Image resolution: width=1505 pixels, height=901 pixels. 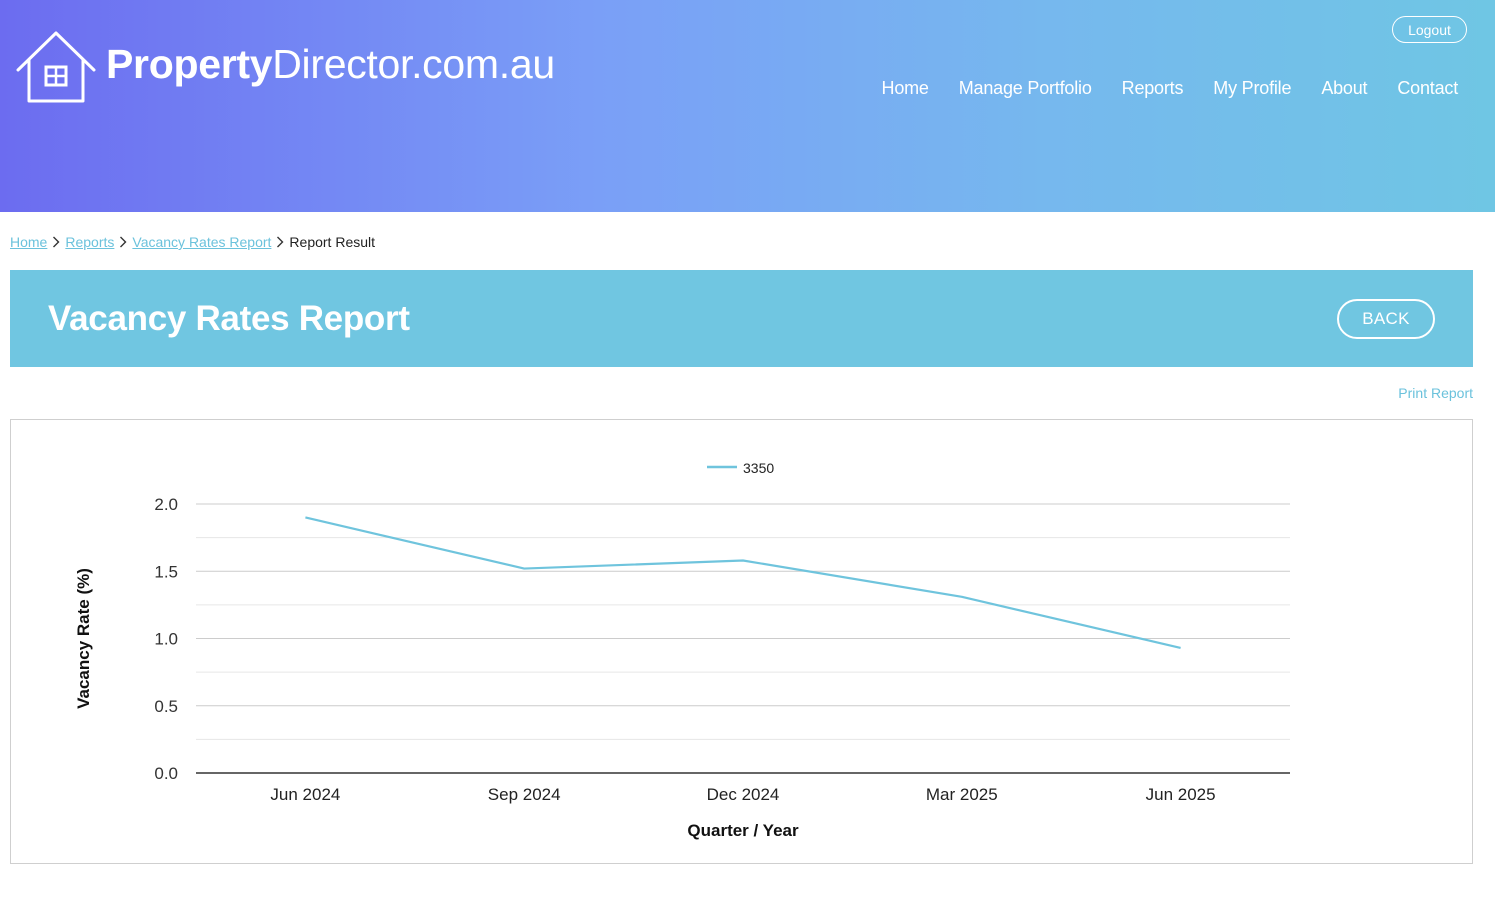 I want to click on x-tick-label: Dec 2024, so click(x=743, y=794).